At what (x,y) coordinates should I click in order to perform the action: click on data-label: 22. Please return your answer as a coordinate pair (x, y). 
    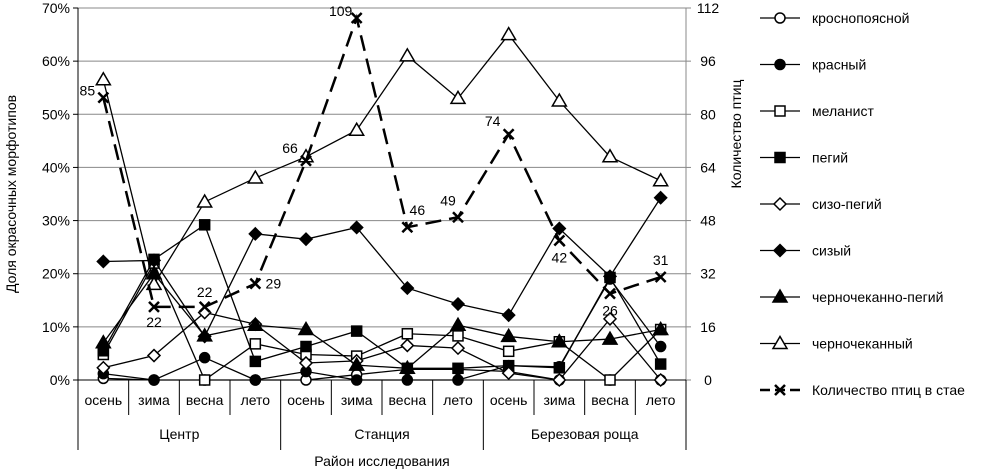
    Looking at the image, I should click on (205, 292).